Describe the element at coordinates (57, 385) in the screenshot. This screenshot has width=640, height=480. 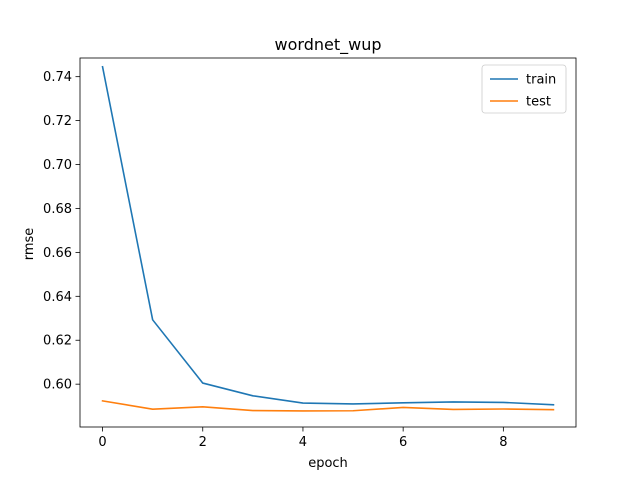
I see `y-tick-label: 0.60` at that location.